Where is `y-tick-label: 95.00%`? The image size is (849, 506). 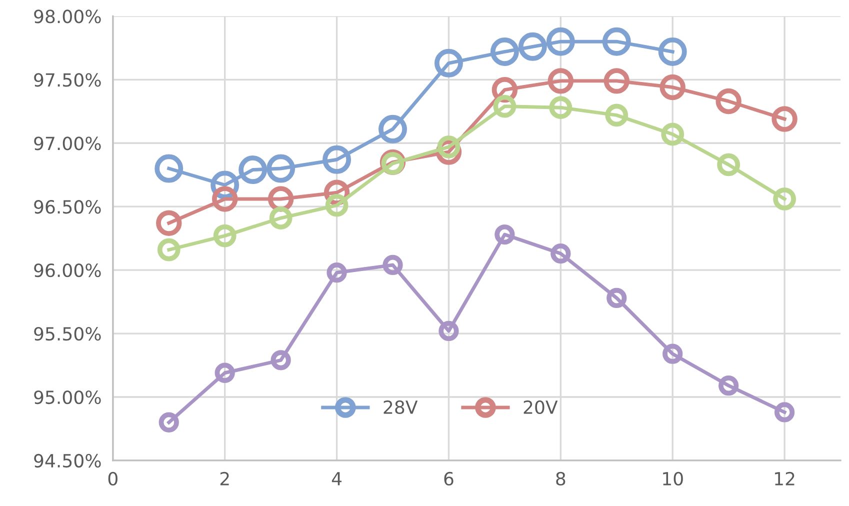
y-tick-label: 95.00% is located at coordinates (67, 397).